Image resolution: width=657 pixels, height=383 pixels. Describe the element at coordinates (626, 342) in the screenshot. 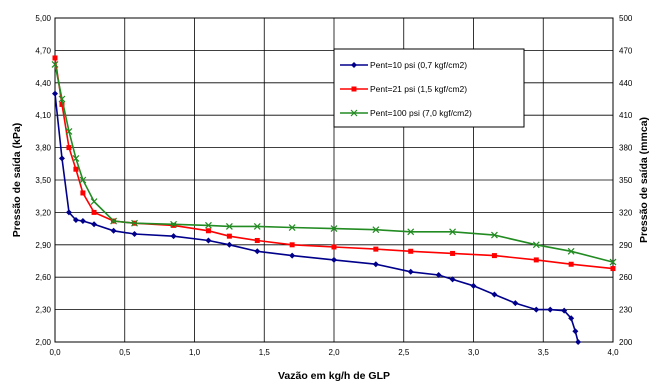

I see `y-right-tick-label: 200` at that location.